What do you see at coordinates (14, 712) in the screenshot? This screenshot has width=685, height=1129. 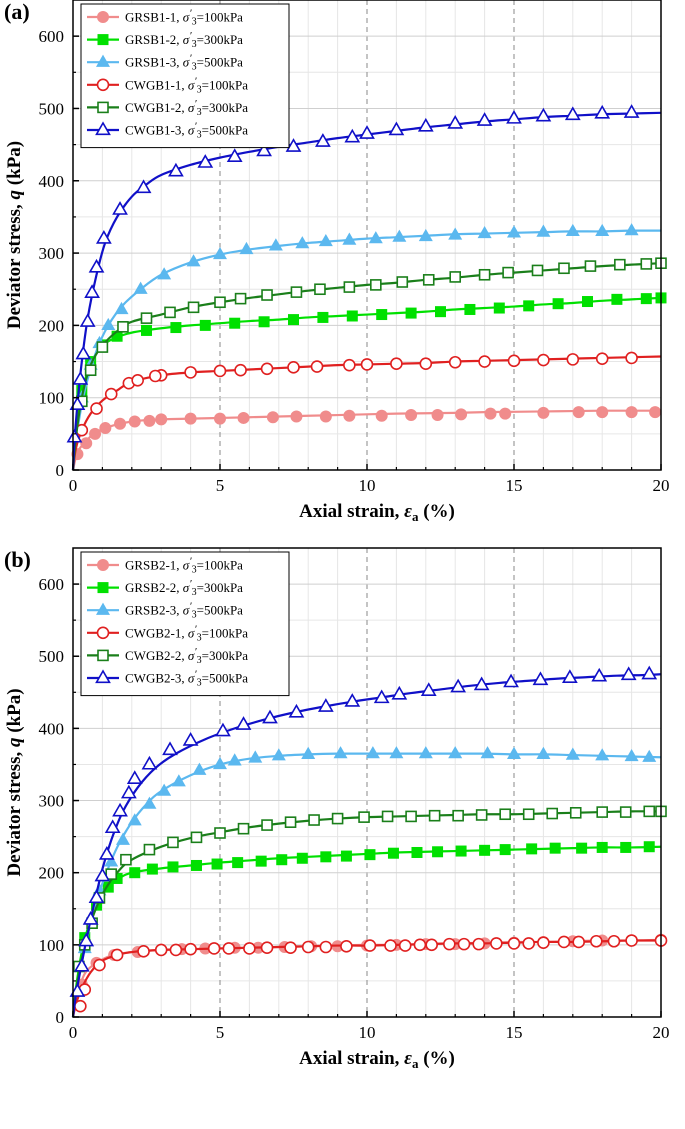 I see `y-axis-title-unit: (kPa)` at bounding box center [14, 712].